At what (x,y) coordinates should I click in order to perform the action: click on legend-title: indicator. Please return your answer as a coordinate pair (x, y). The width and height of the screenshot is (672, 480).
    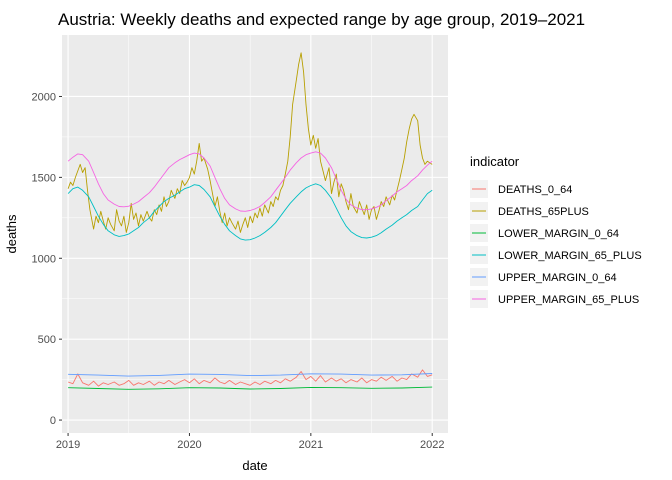
    Looking at the image, I should click on (495, 161).